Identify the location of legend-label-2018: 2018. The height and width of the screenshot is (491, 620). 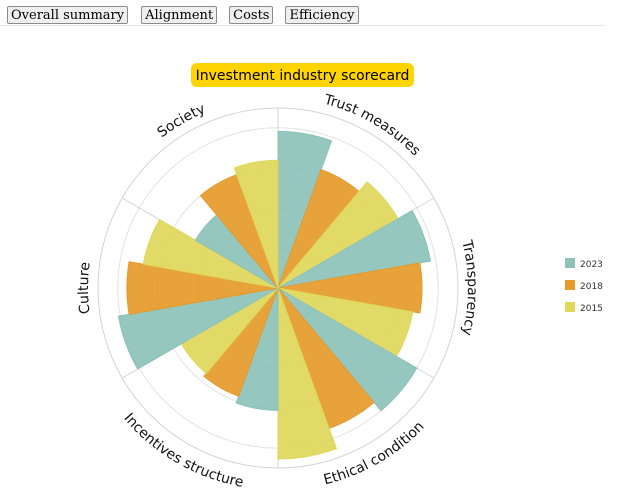
(591, 287).